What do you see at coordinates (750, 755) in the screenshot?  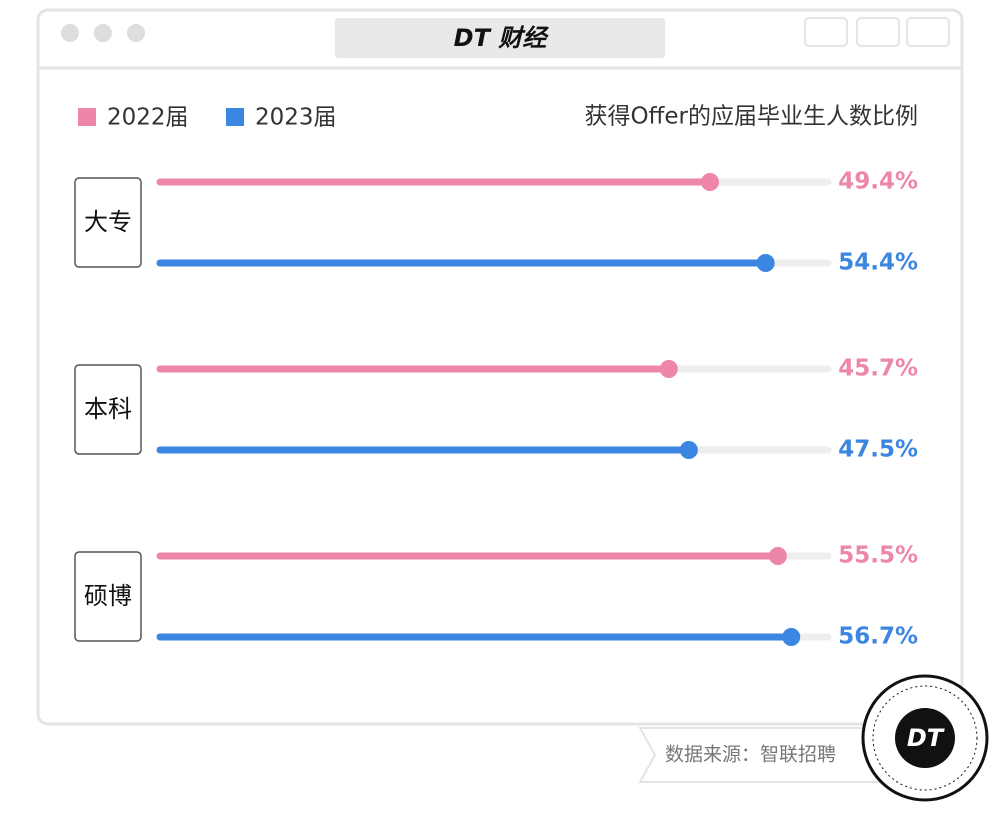 I see `source: 数据来源：智联招聘` at bounding box center [750, 755].